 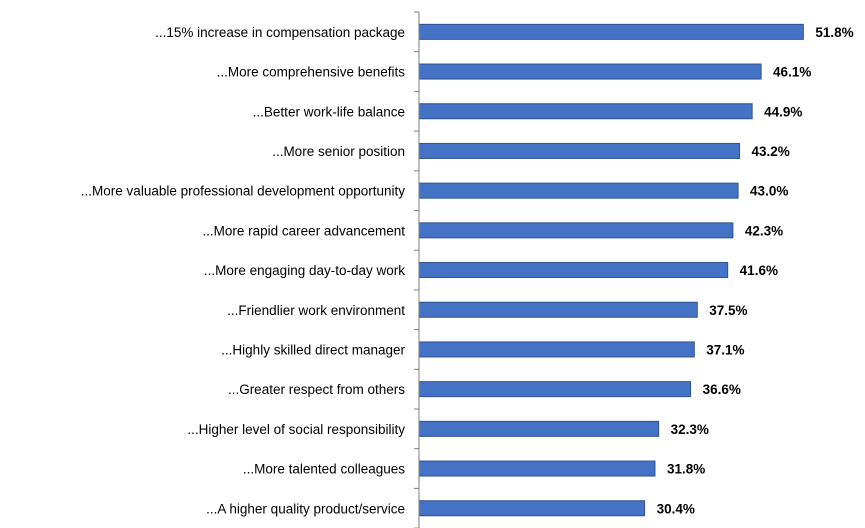 What do you see at coordinates (834, 32) in the screenshot?
I see `value-label: 51.8%` at bounding box center [834, 32].